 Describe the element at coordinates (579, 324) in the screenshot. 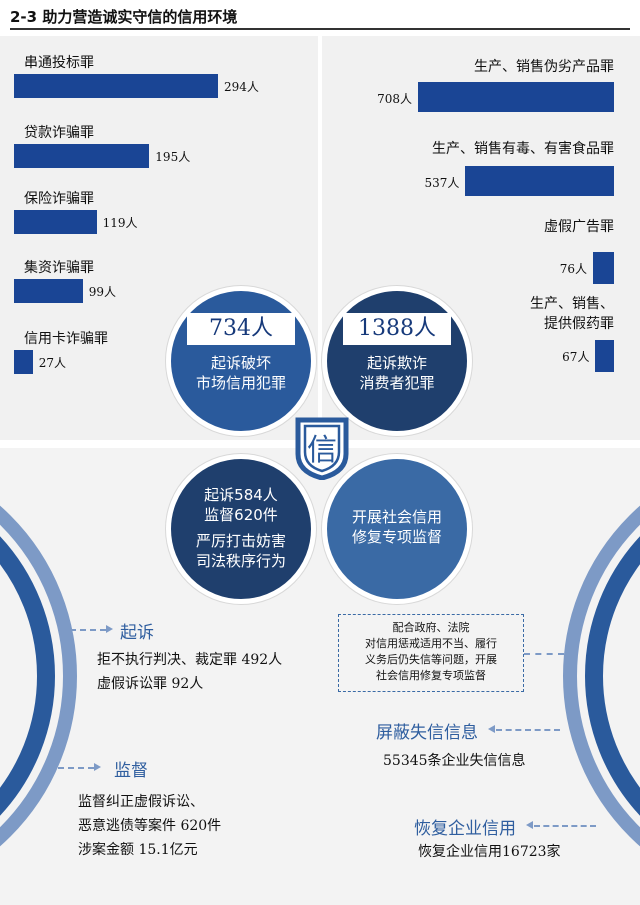

I see `right-category-label-line: 提供假药罪` at that location.